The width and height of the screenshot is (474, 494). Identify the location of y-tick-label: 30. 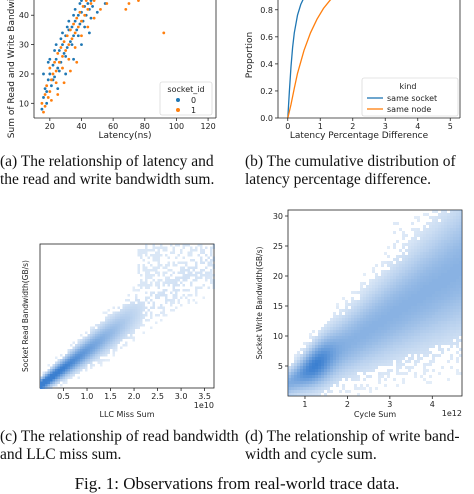
(24, 45).